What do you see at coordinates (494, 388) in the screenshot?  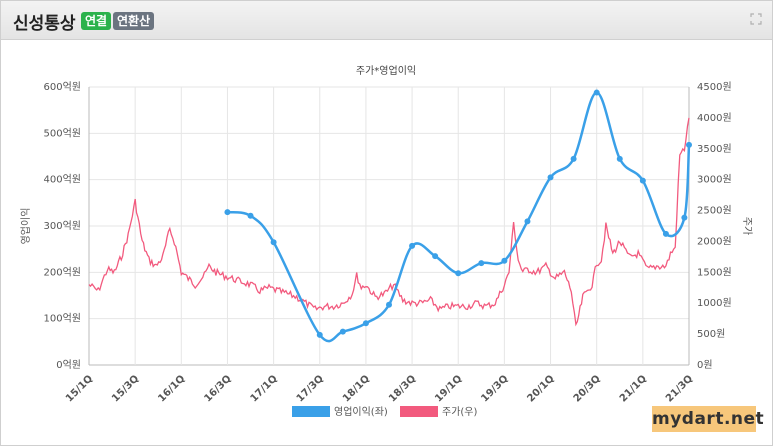 I see `x-tick-label: 19/3Q` at bounding box center [494, 388].